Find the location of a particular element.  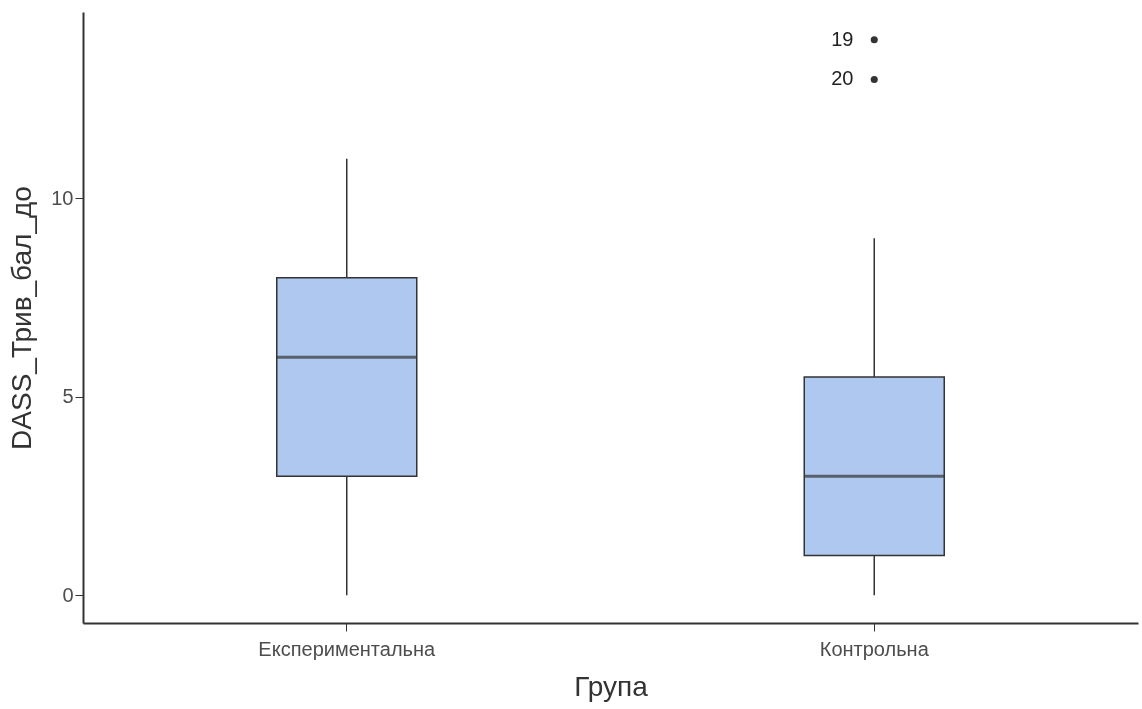

x-axis-title: Група is located at coordinates (611, 686).